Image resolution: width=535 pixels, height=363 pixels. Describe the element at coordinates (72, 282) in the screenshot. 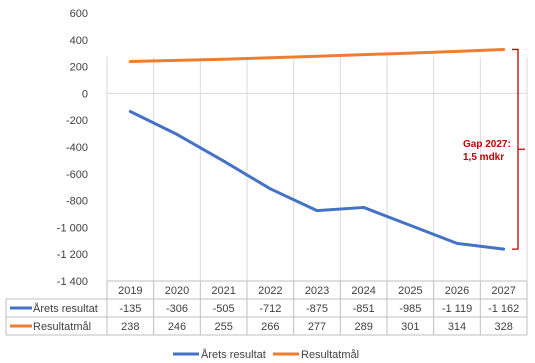

I see `y-tick-label: -1 400` at that location.